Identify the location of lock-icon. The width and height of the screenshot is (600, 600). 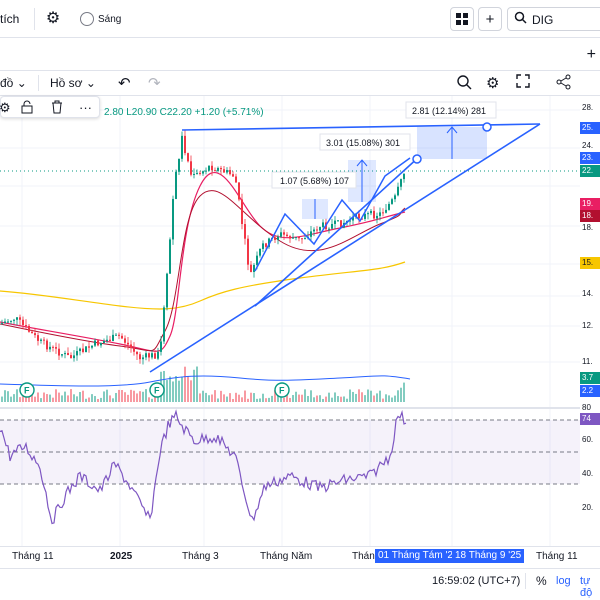
(27, 108).